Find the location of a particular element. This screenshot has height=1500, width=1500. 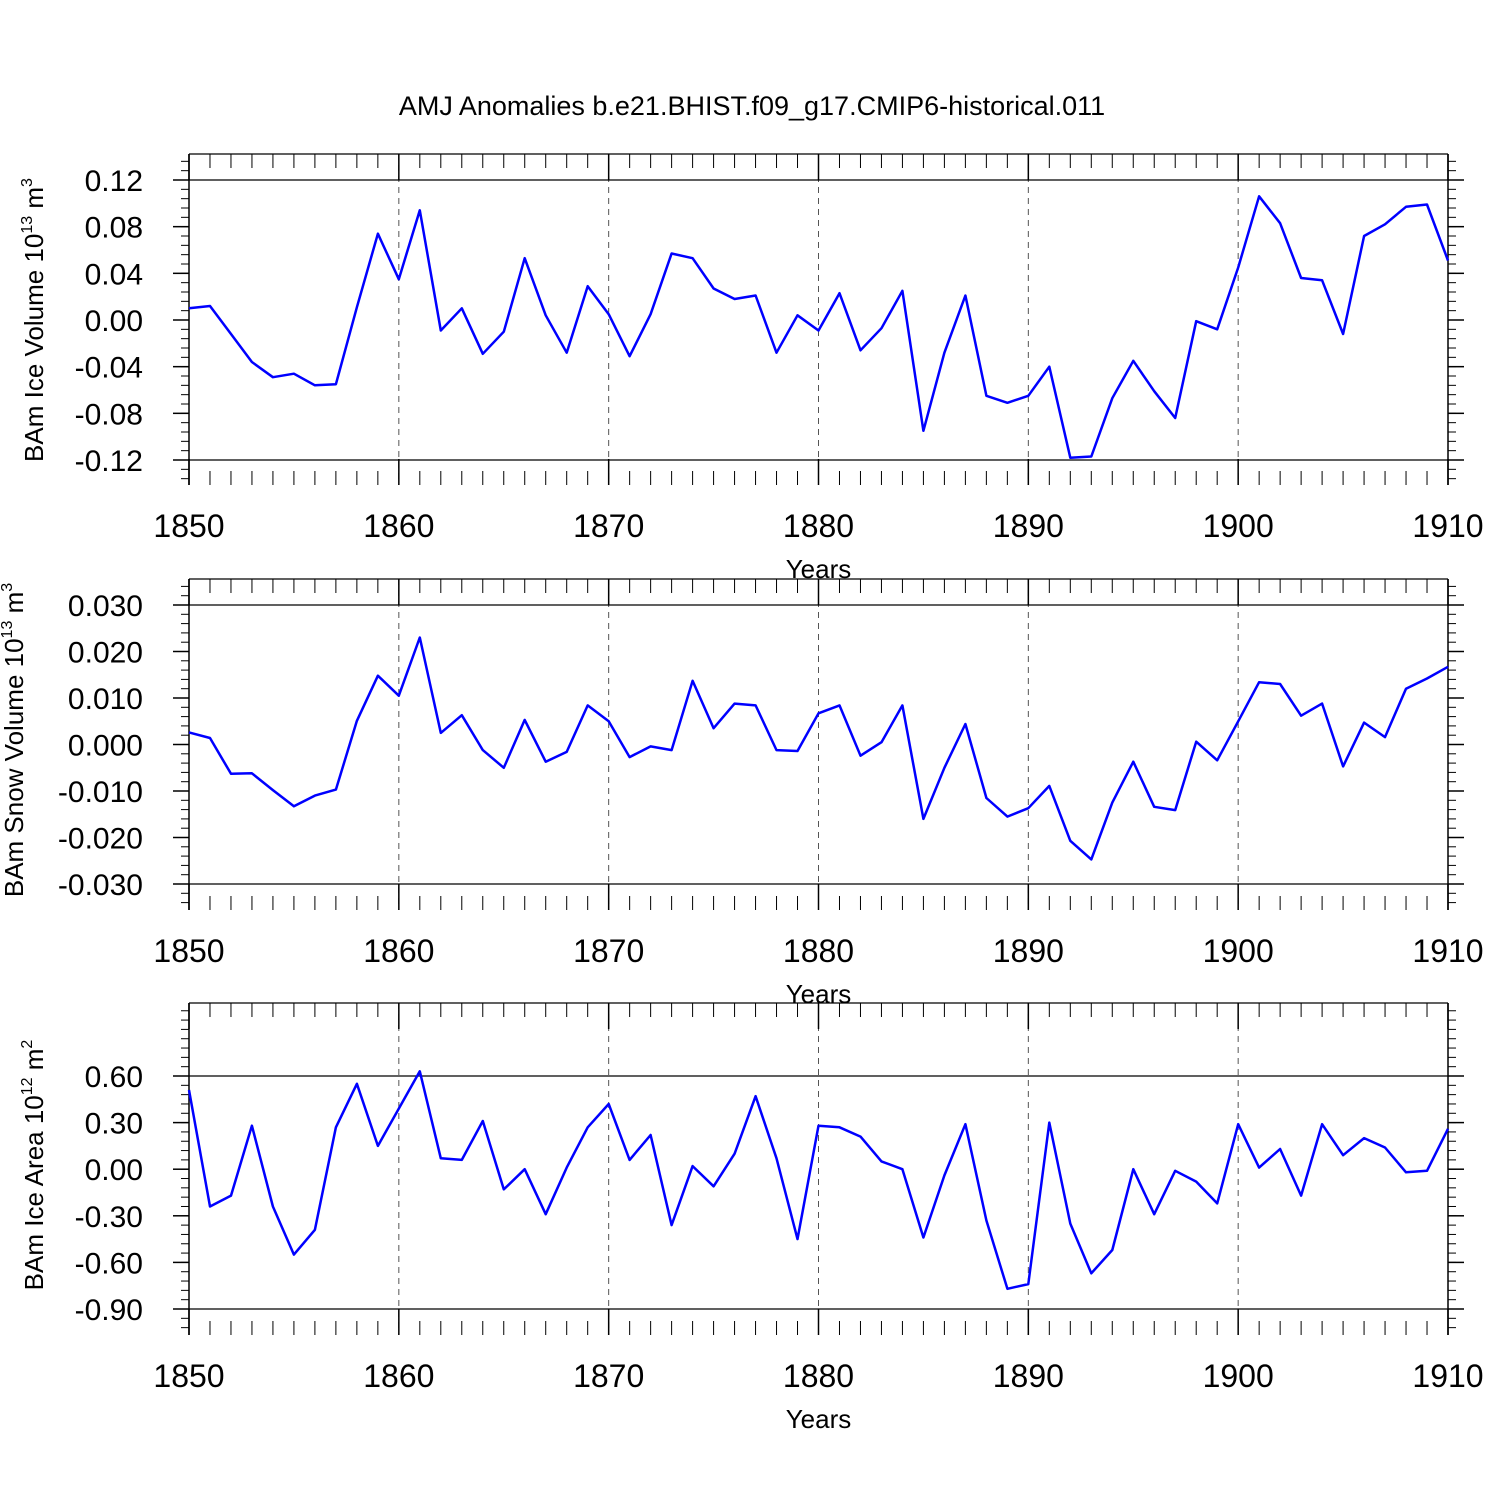

y-tick-label: -0.030 is located at coordinates (100, 885).